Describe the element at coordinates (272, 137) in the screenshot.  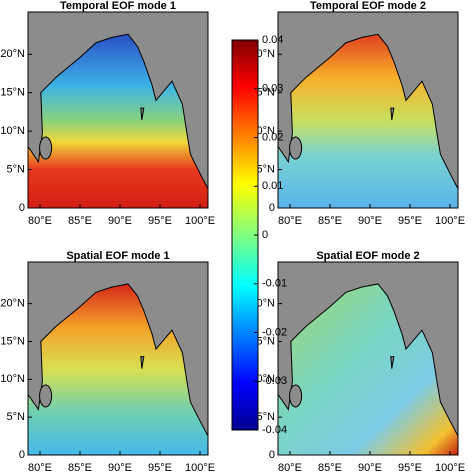
I see `colorbar-tick-label: 0.02` at that location.